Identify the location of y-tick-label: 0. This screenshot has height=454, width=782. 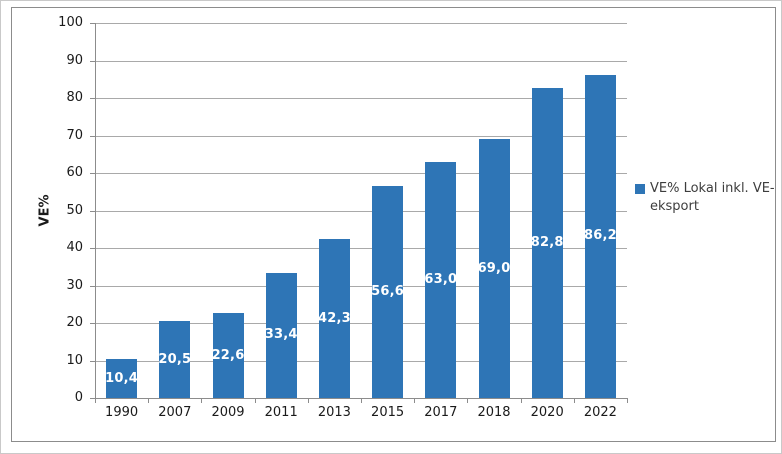
(78, 397).